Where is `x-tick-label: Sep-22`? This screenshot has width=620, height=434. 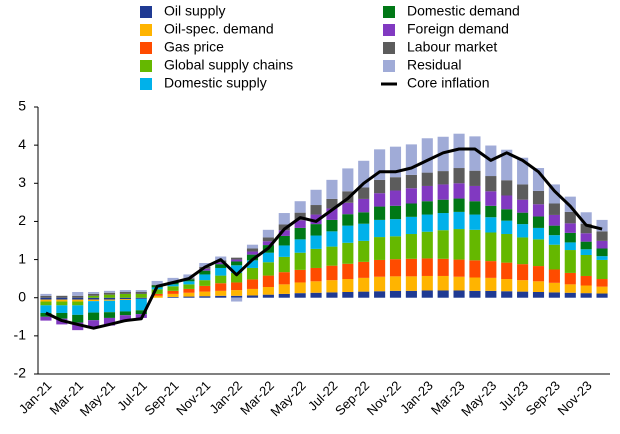
x-tick-label: Sep-22 is located at coordinates (352, 398).